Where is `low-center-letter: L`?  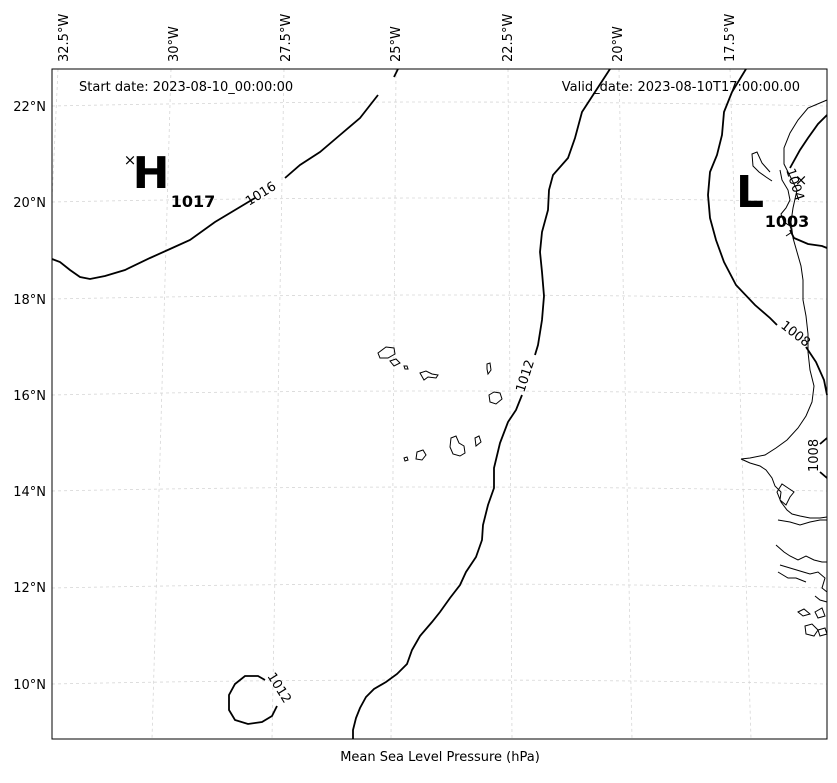 low-center-letter: L is located at coordinates (750, 192).